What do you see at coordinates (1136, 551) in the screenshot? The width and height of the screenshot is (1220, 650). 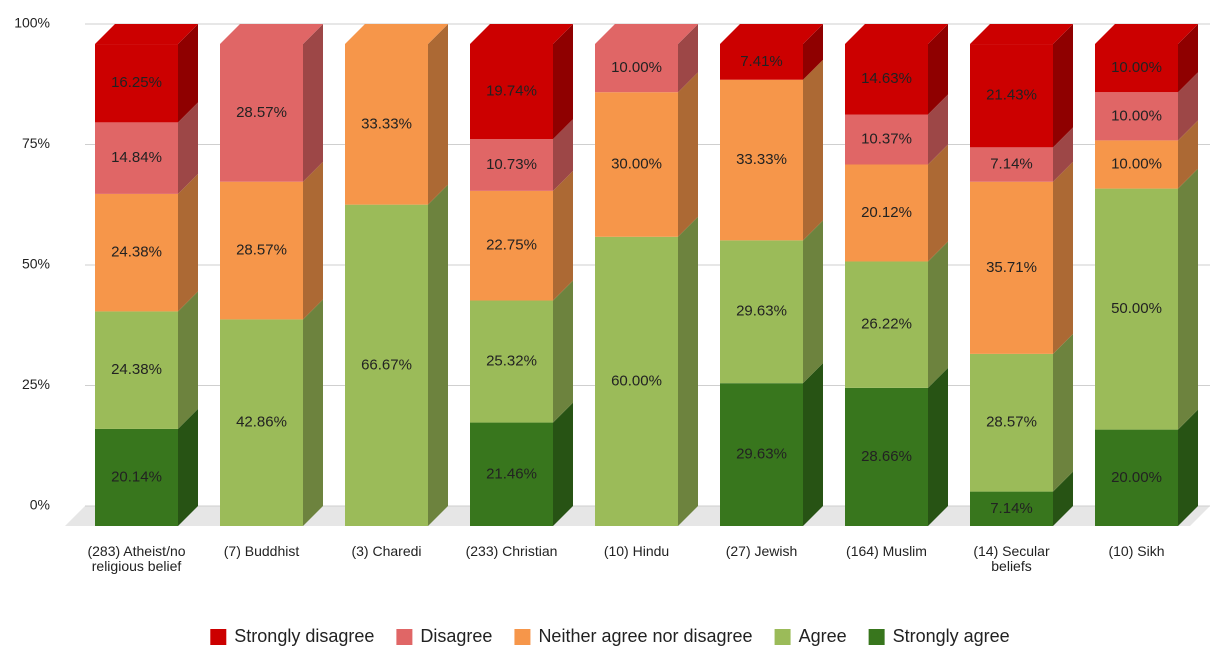 I see `x-tick-label: (10) Sikh` at bounding box center [1136, 551].